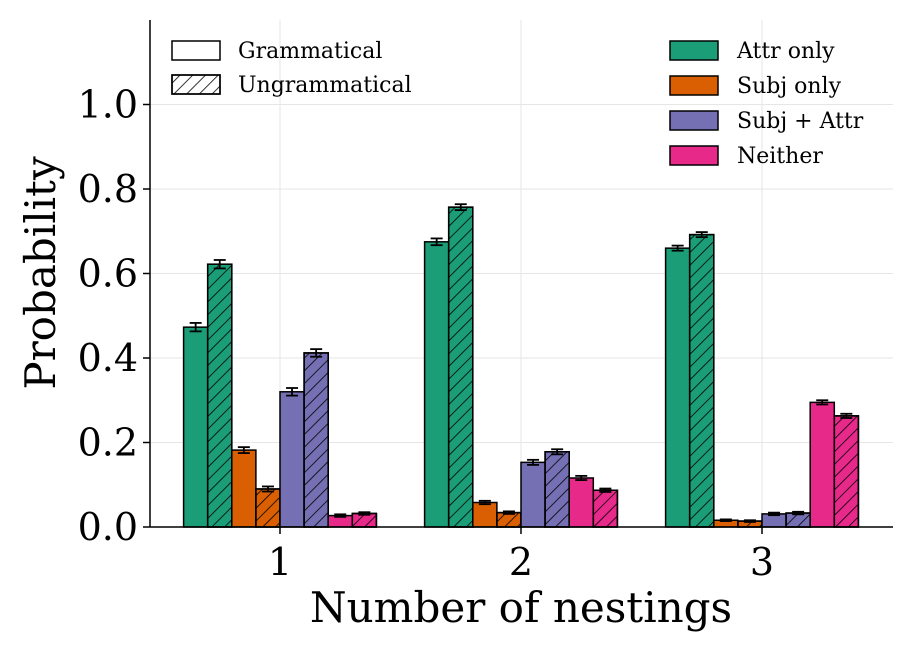  Describe the element at coordinates (785, 51) in the screenshot. I see `legend-label-attr-only: Attr only` at that location.